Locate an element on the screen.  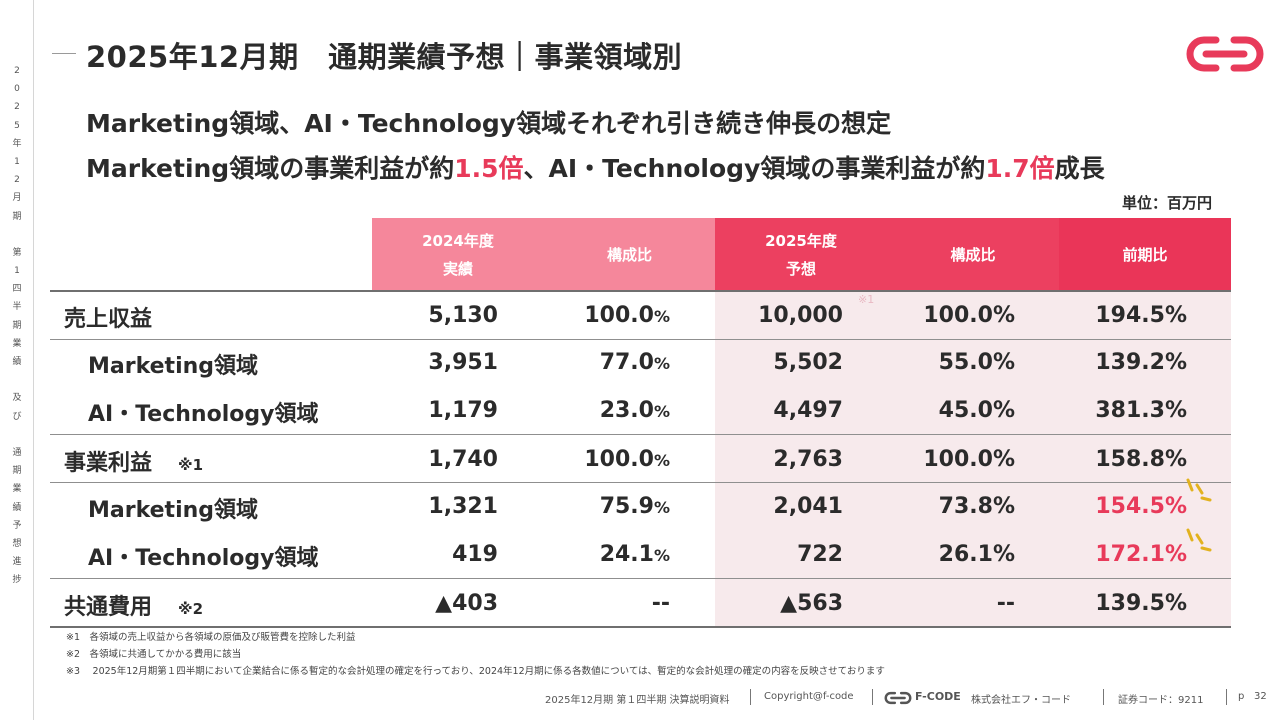
cell-ratio-2025-value: 26.1% is located at coordinates (976, 554).